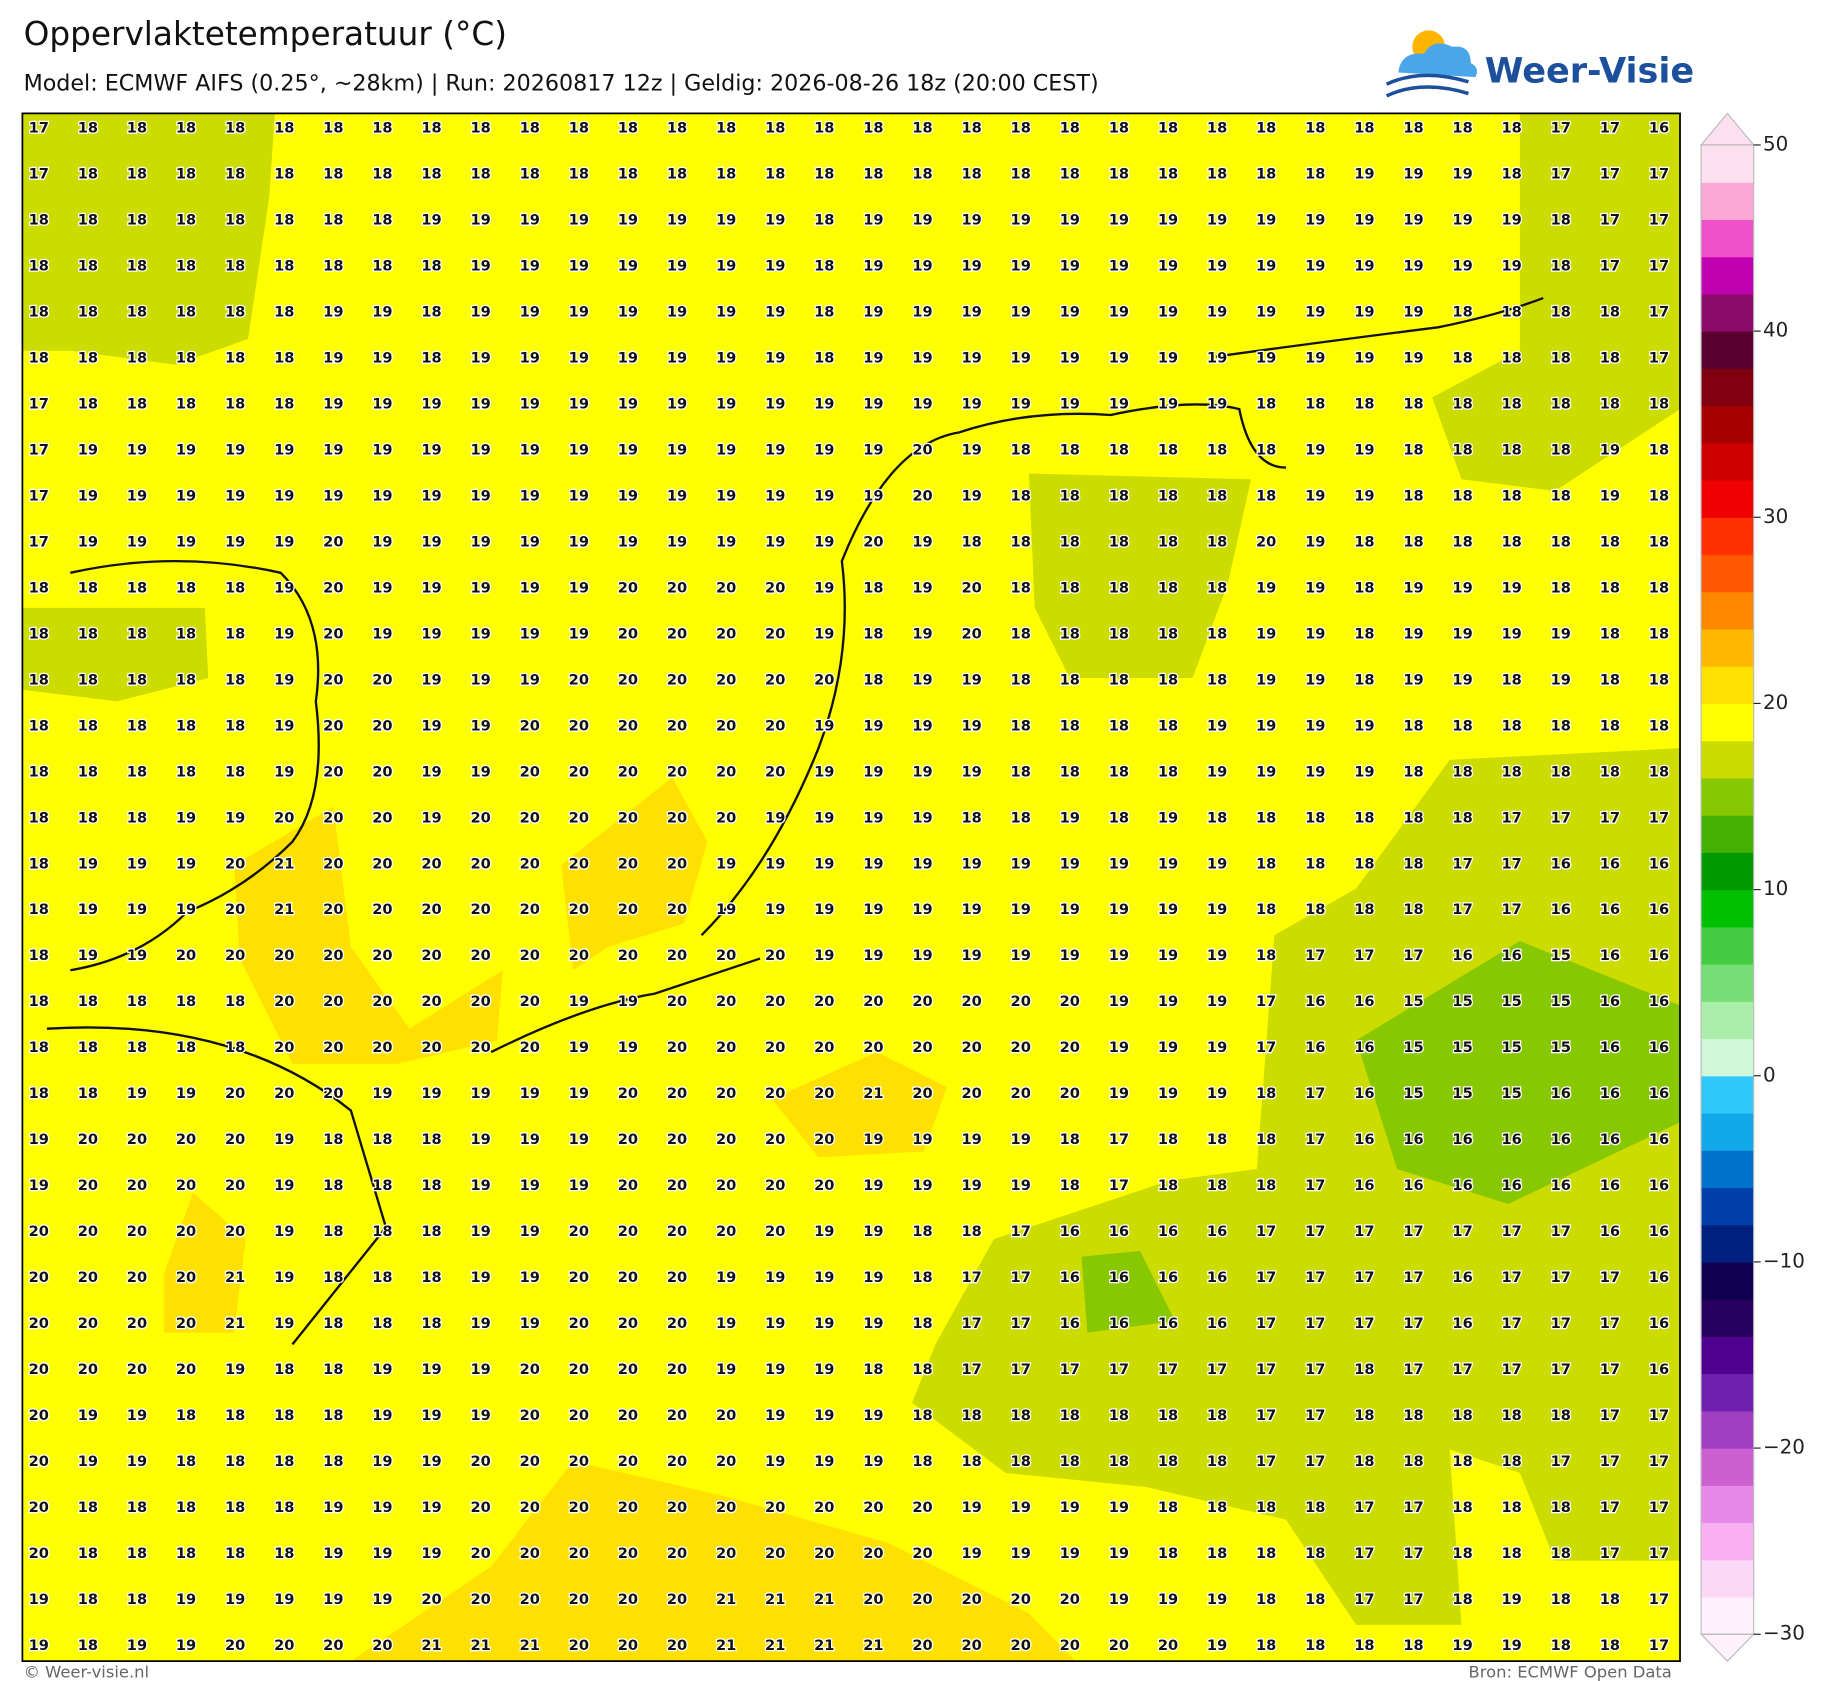 This screenshot has height=1681, width=1824. What do you see at coordinates (265, 34) in the screenshot?
I see `title: Oppervlaktetemperatuur (°C)` at bounding box center [265, 34].